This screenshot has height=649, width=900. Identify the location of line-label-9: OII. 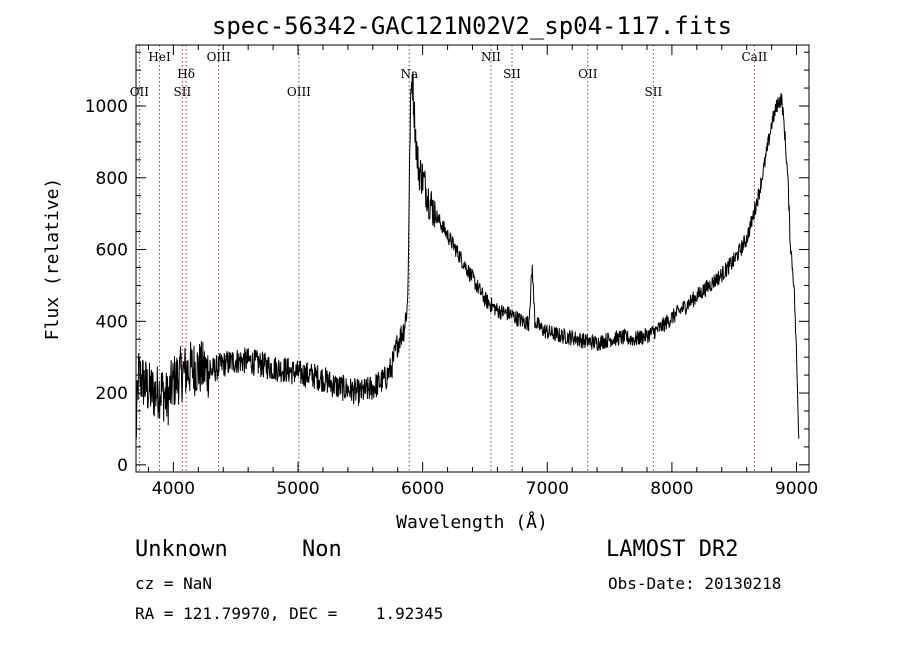
(588, 74).